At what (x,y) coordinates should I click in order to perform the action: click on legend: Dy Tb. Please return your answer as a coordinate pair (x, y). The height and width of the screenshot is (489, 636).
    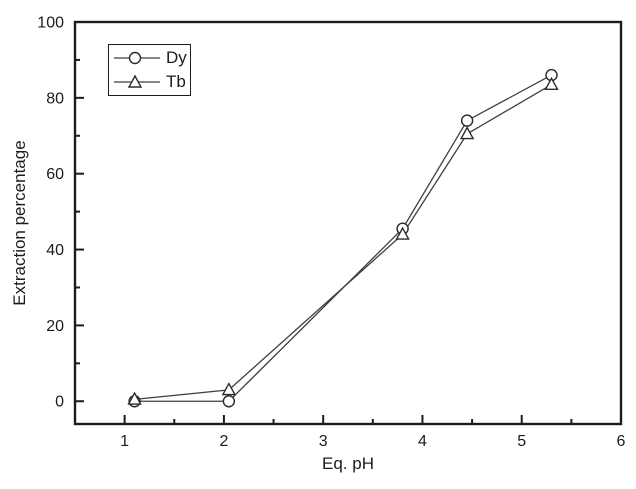
    Looking at the image, I should click on (149, 70).